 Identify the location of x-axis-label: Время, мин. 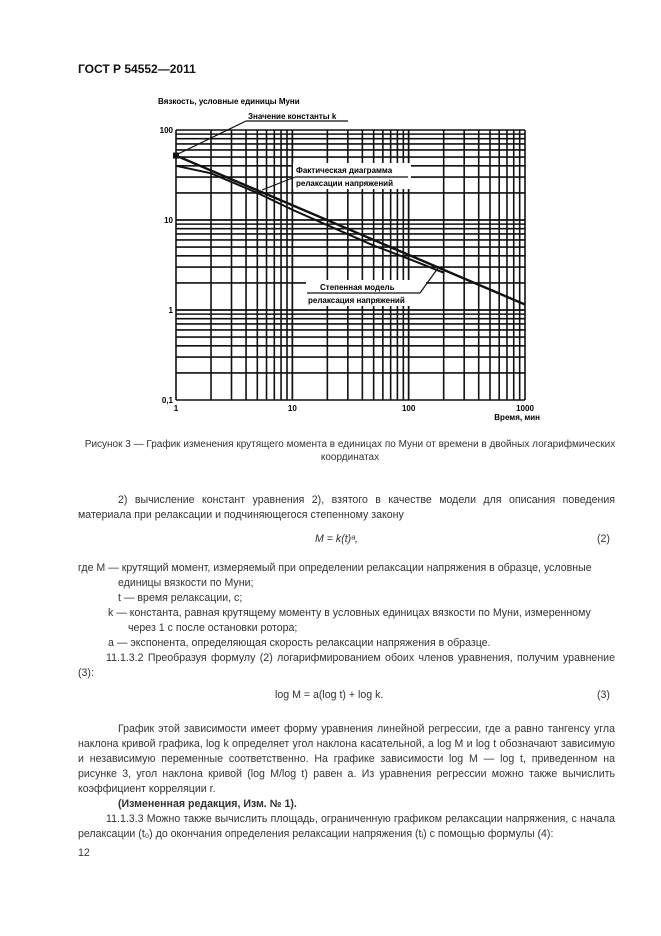
(517, 417).